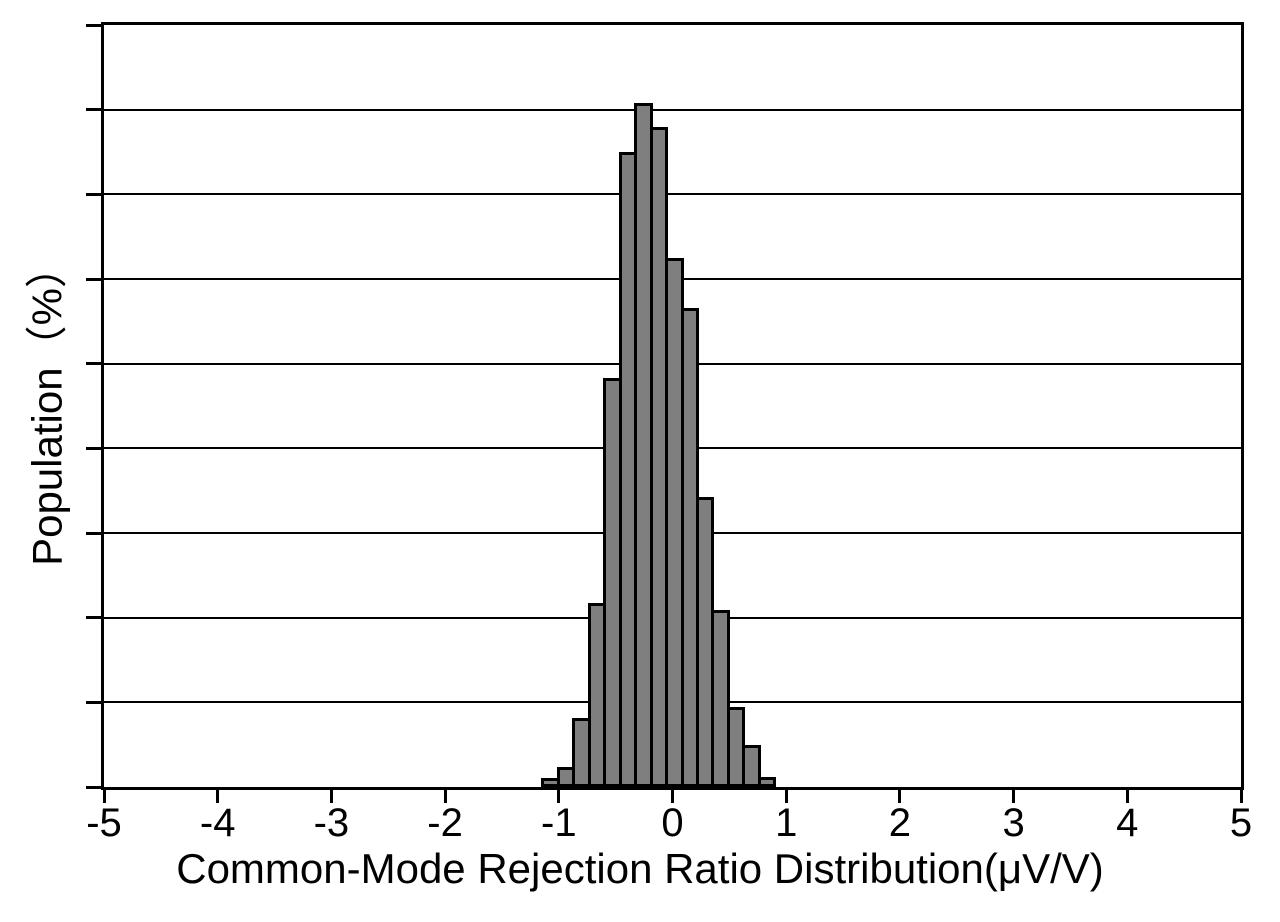 The width and height of the screenshot is (1280, 922). What do you see at coordinates (217, 823) in the screenshot?
I see `x-tick-label: -4` at bounding box center [217, 823].